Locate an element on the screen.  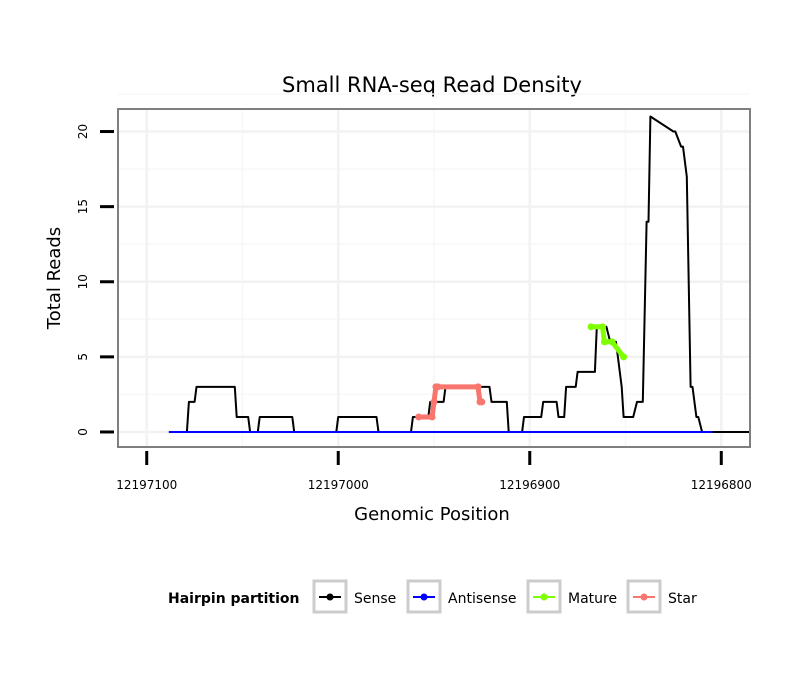
legend-label-star: Star is located at coordinates (682, 599).